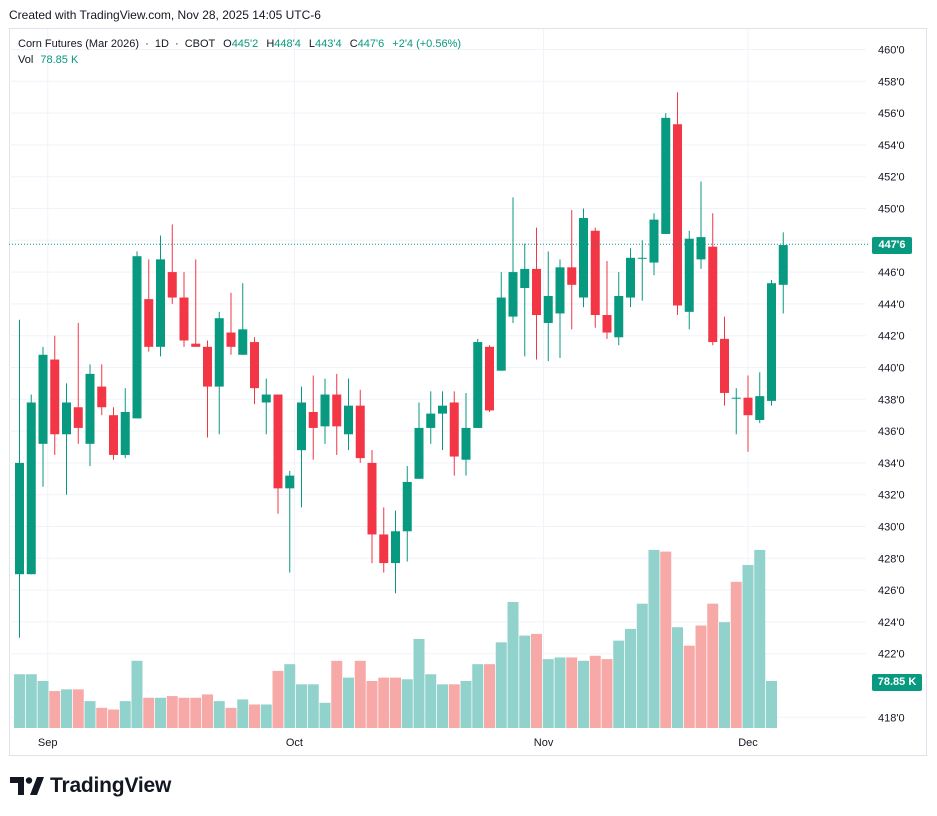  What do you see at coordinates (891, 591) in the screenshot?
I see `price-tick-label: 426'0` at bounding box center [891, 591].